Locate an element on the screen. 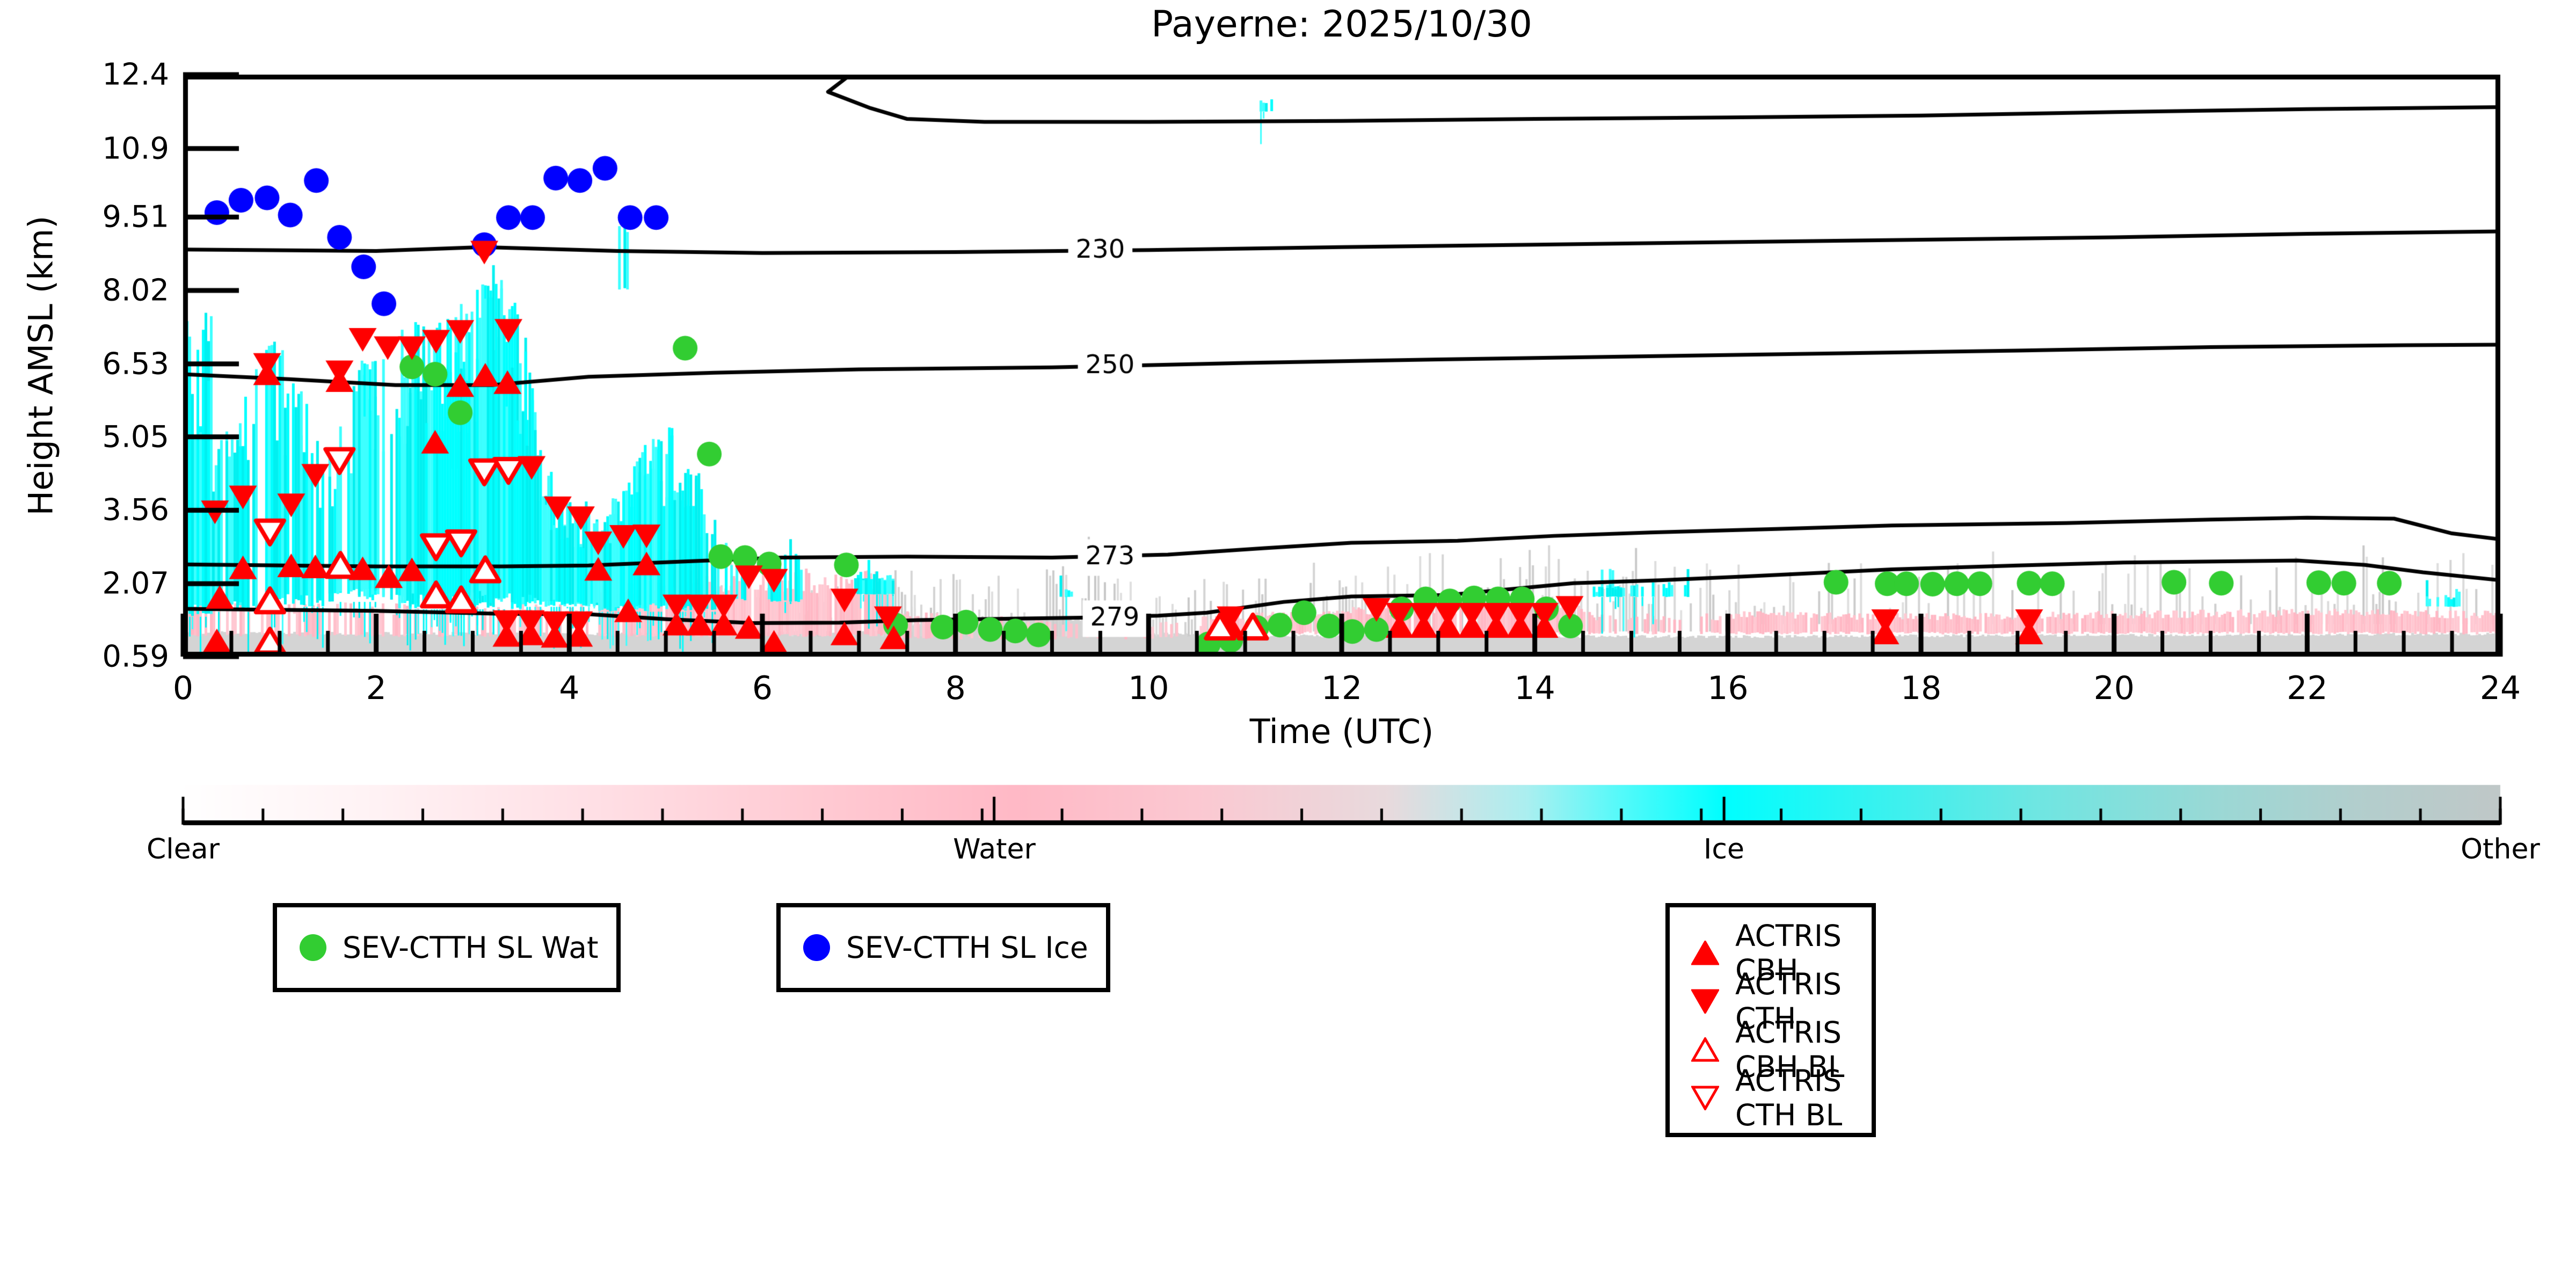 This screenshot has height=1288, width=2576. red-filled-triangle-up-icon is located at coordinates (1705, 953).